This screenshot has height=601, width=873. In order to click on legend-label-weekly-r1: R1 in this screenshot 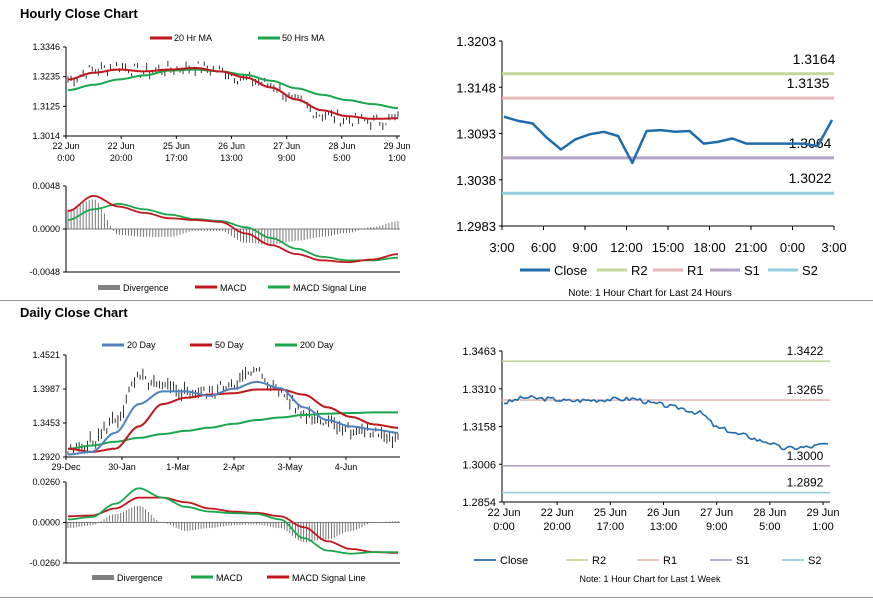, I will do `click(670, 561)`.